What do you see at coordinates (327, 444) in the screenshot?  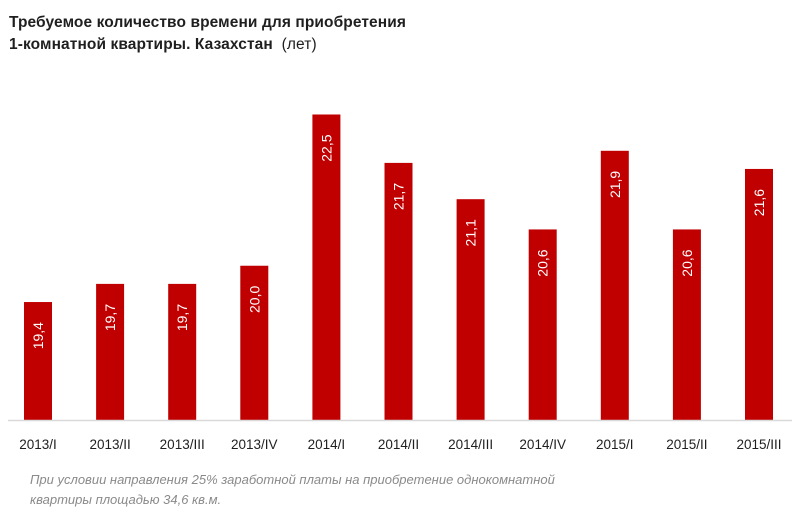 I see `x-tick-label: 2014/I` at bounding box center [327, 444].